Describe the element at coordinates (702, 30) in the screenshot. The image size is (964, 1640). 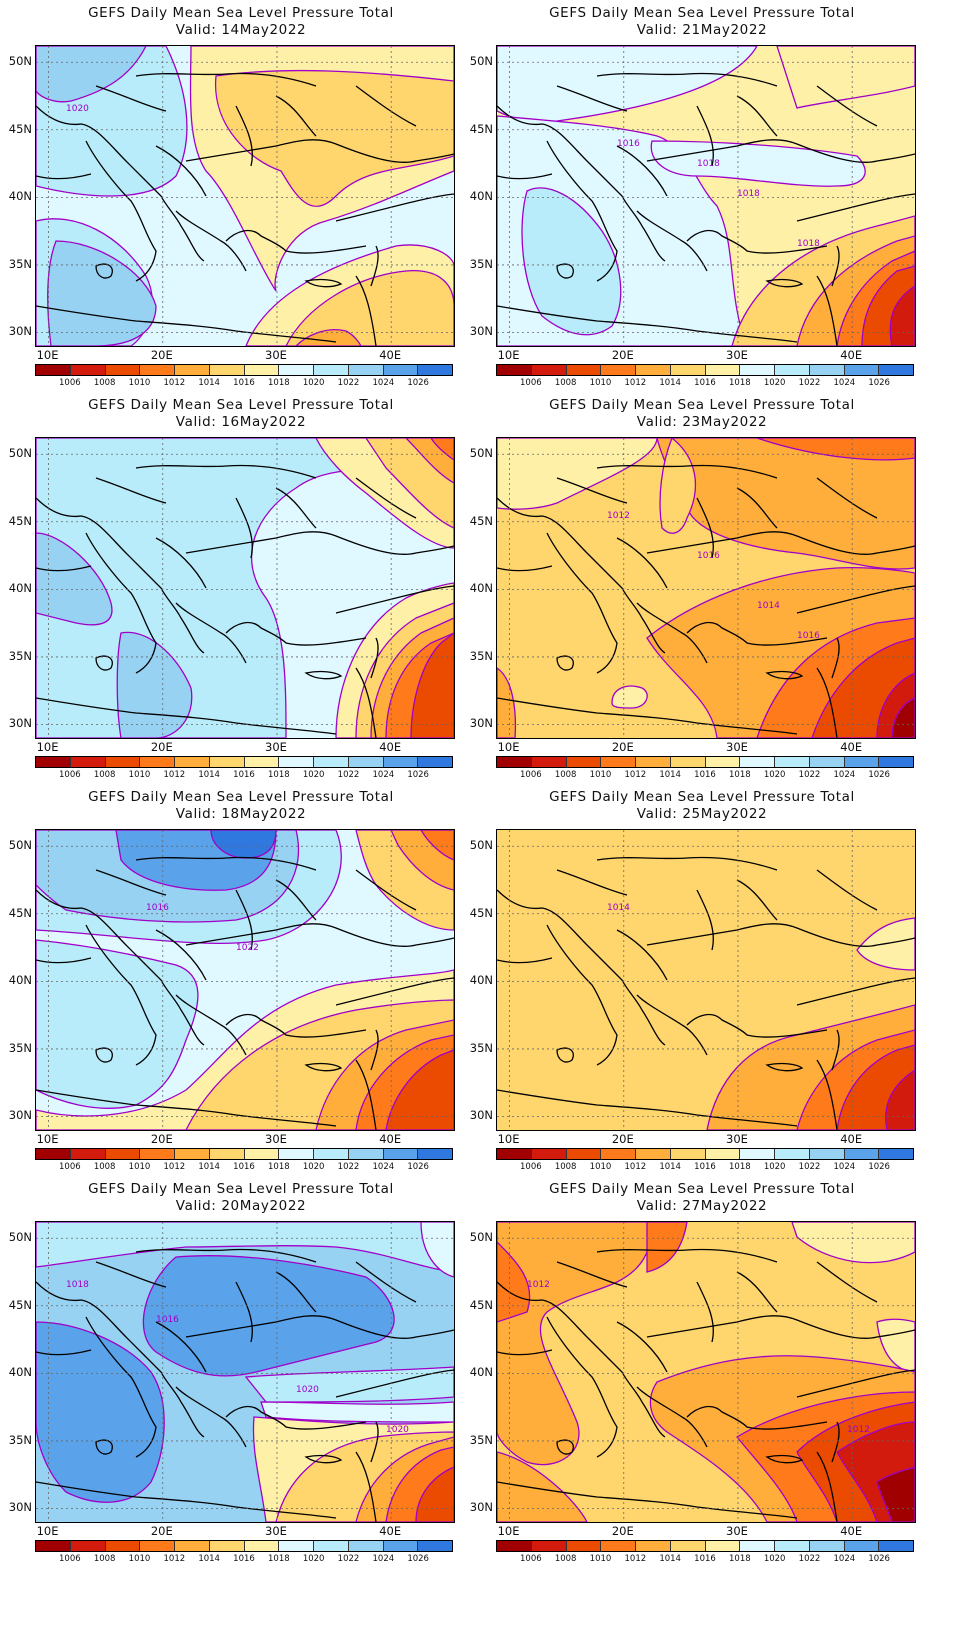
I see `panel-valid-date: Valid: 21May2022` at that location.